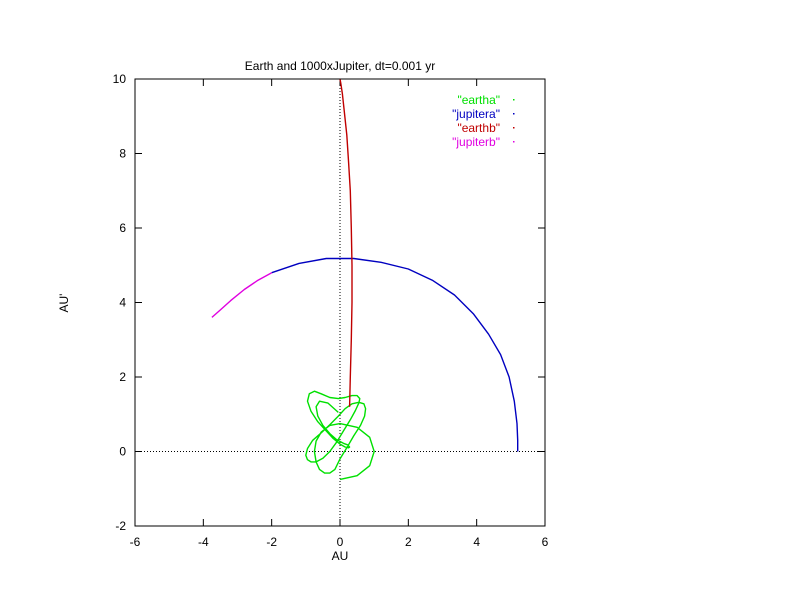 This screenshot has width=792, height=615. What do you see at coordinates (340, 542) in the screenshot?
I see `x-tick-label: 0` at bounding box center [340, 542].